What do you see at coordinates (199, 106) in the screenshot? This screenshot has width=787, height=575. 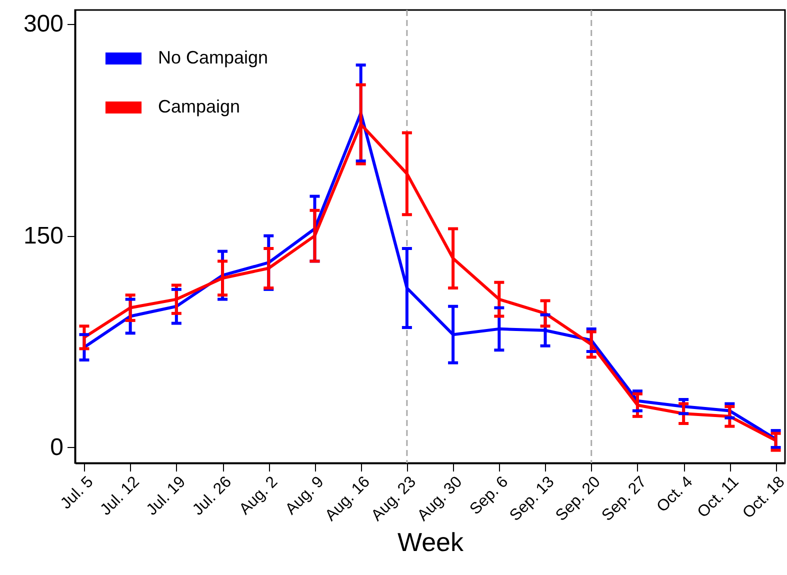 I see `legend-label: Campaign` at bounding box center [199, 106].